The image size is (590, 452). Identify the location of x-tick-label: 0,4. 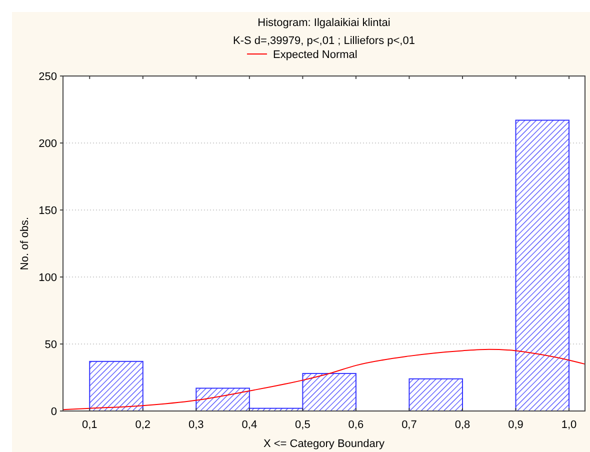
(250, 425).